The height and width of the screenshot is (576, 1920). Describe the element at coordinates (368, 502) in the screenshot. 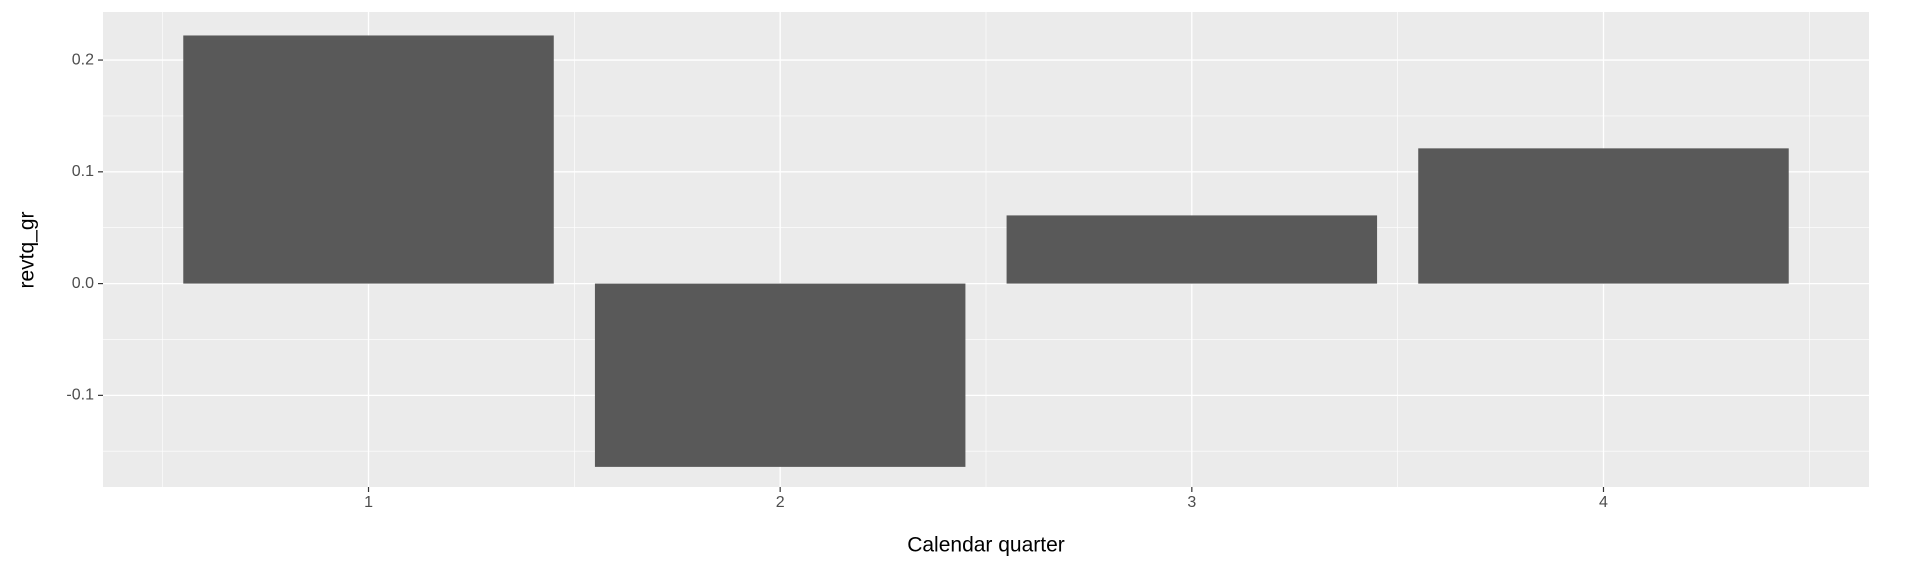

I see `x-tick-label: 1` at that location.